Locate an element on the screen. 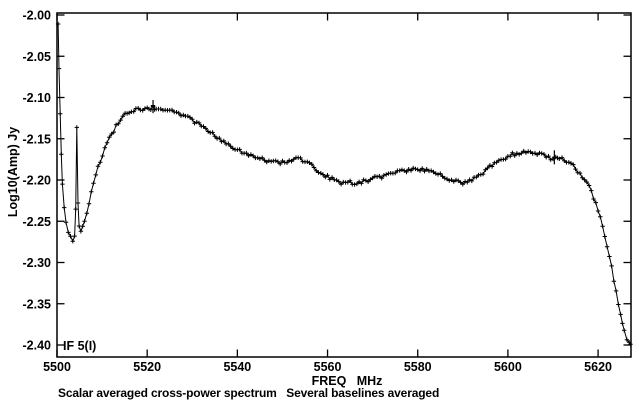  y-tick-label: -2.20 is located at coordinates (37, 181).